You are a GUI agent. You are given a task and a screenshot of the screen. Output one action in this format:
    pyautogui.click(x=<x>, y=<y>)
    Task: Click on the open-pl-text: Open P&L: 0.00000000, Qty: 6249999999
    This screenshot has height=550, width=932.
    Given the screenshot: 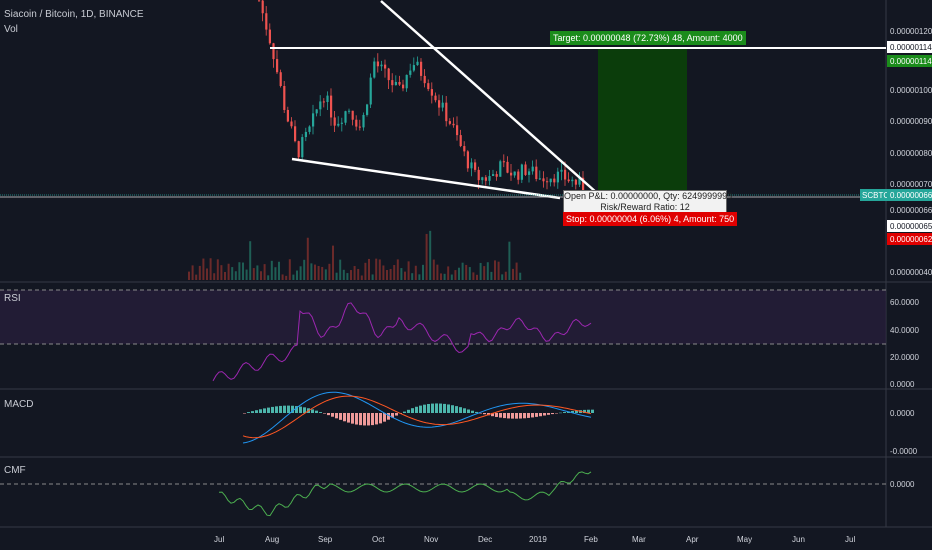 What is the action you would take?
    pyautogui.click(x=648, y=196)
    